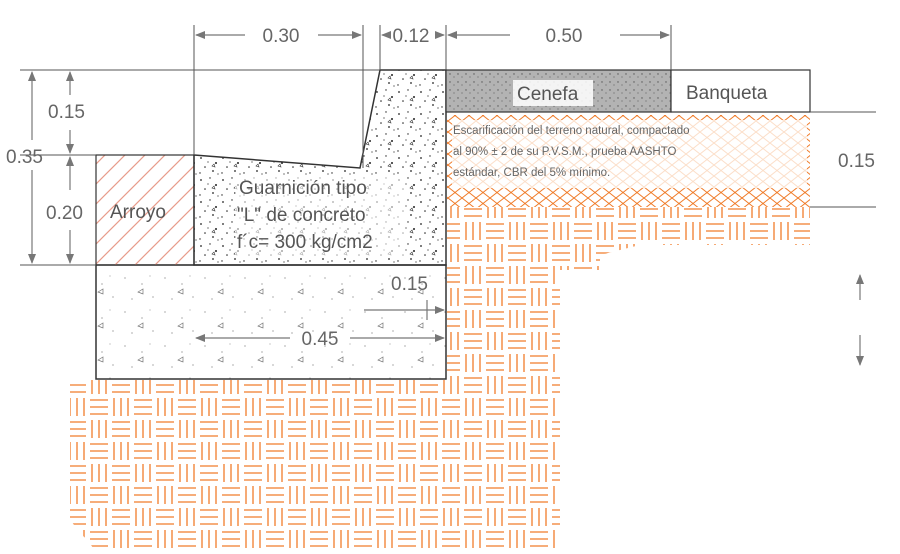 The height and width of the screenshot is (554, 900). I want to click on dim-030: 0.30, so click(281, 36).